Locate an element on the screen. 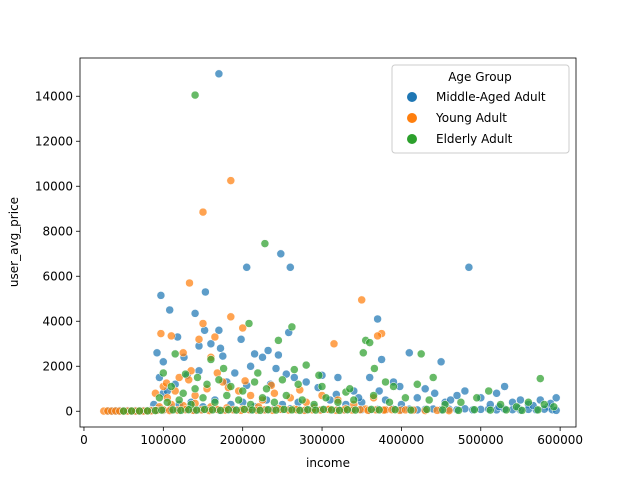 The image size is (640, 480). x-tick-label: 100000 is located at coordinates (163, 440).